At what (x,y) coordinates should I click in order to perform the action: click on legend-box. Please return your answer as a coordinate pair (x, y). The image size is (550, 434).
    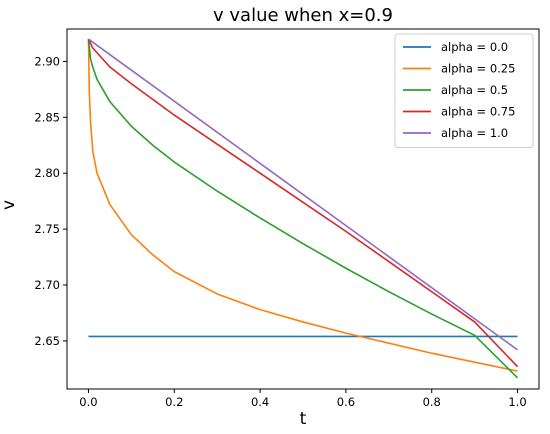
    Looking at the image, I should click on (464, 90).